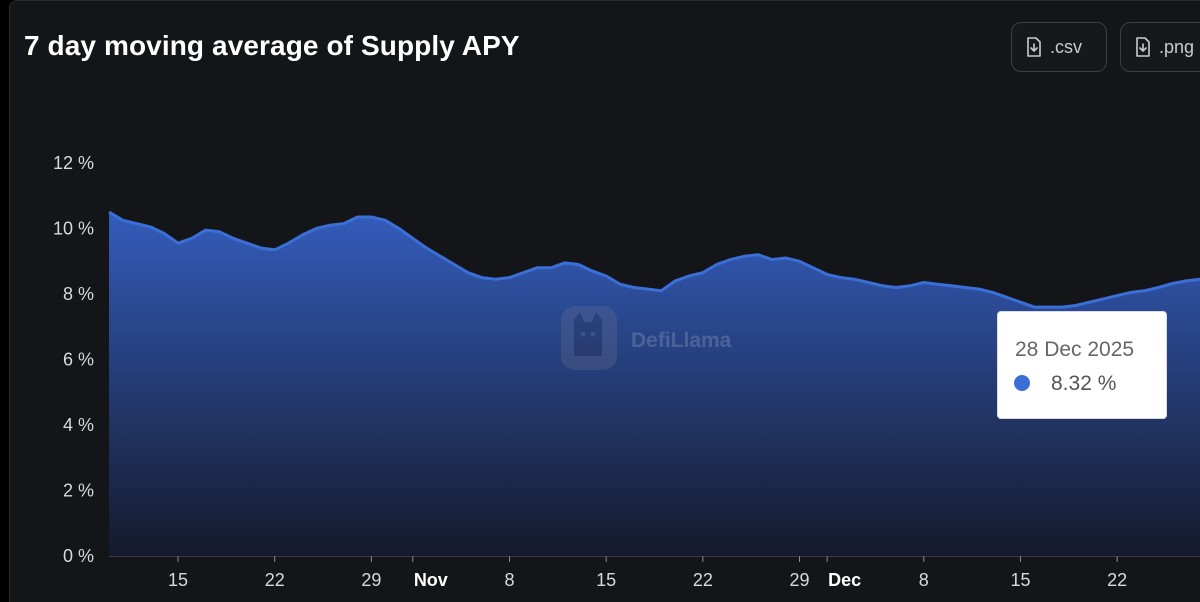 This screenshot has height=602, width=1200. Describe the element at coordinates (78, 360) in the screenshot. I see `y-tick-label: 6 %` at that location.